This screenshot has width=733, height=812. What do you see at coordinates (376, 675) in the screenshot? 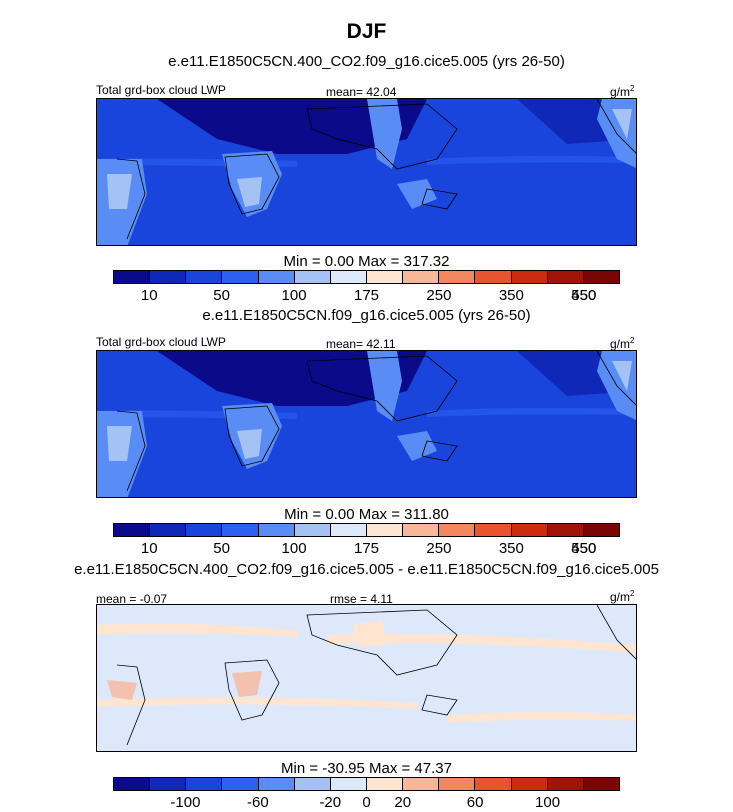
I see `panel-3-coastlines` at bounding box center [376, 675].